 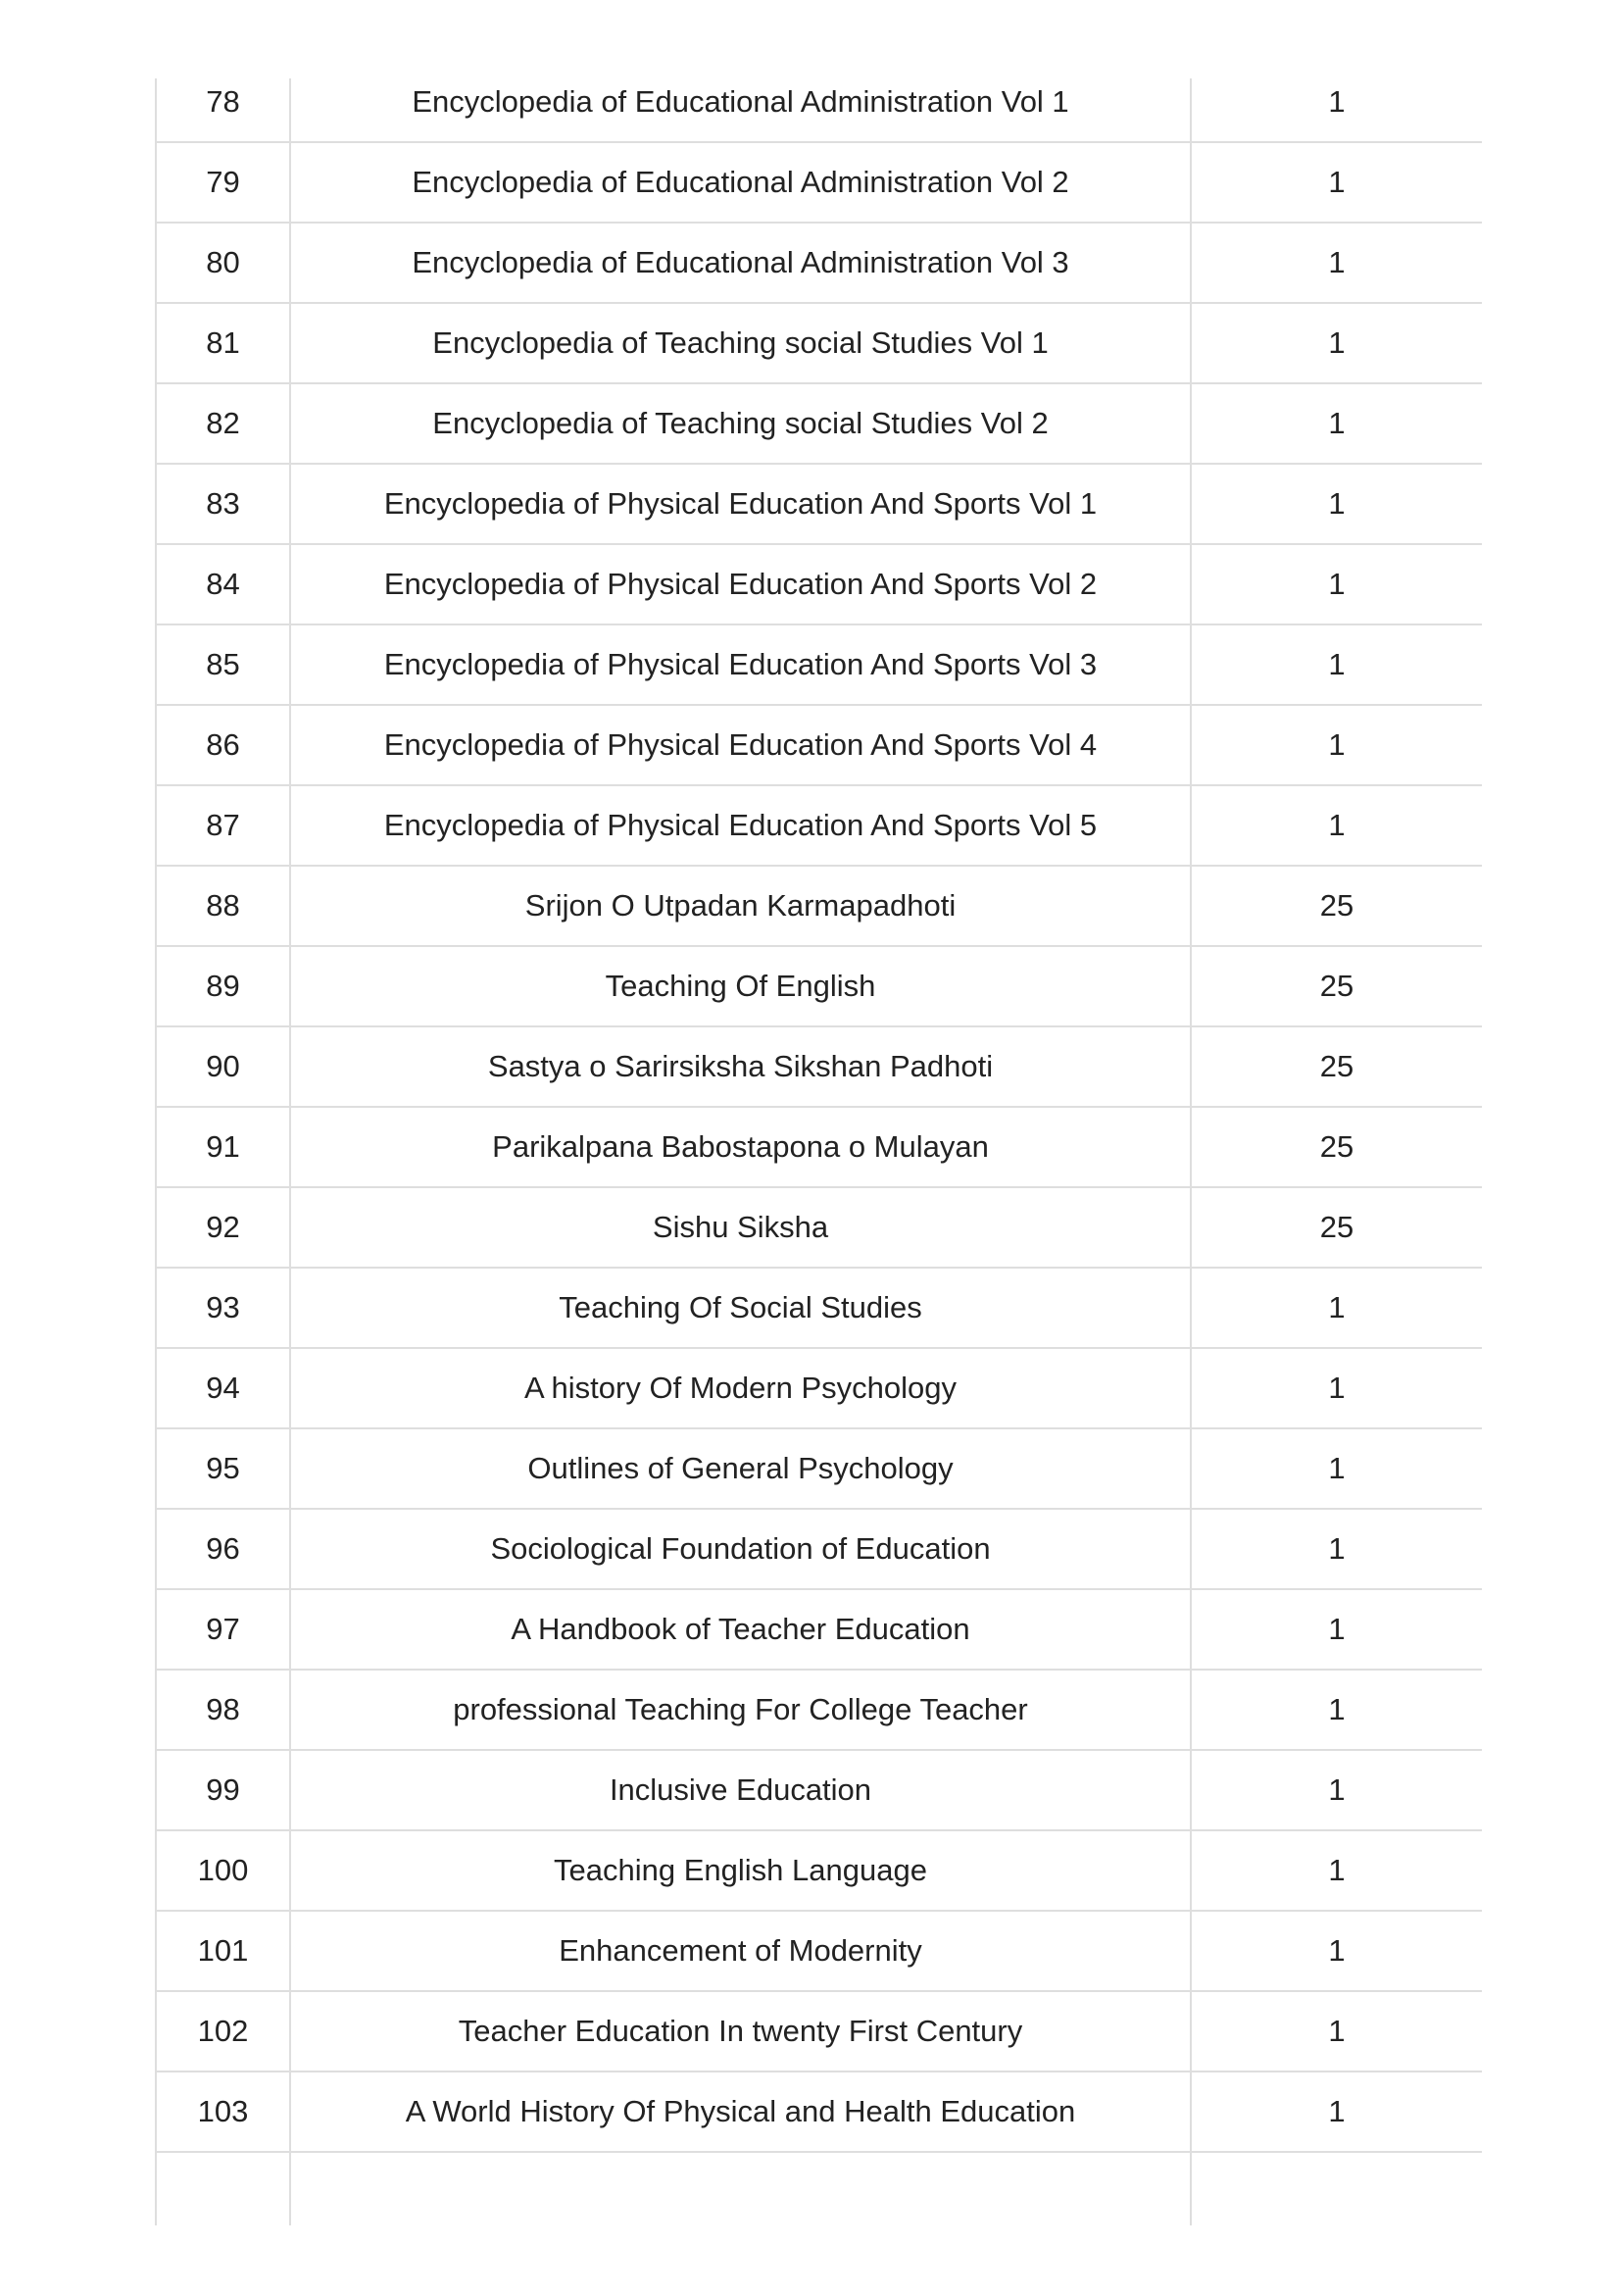 I want to click on serial-number-cell: 97, so click(x=223, y=1629).